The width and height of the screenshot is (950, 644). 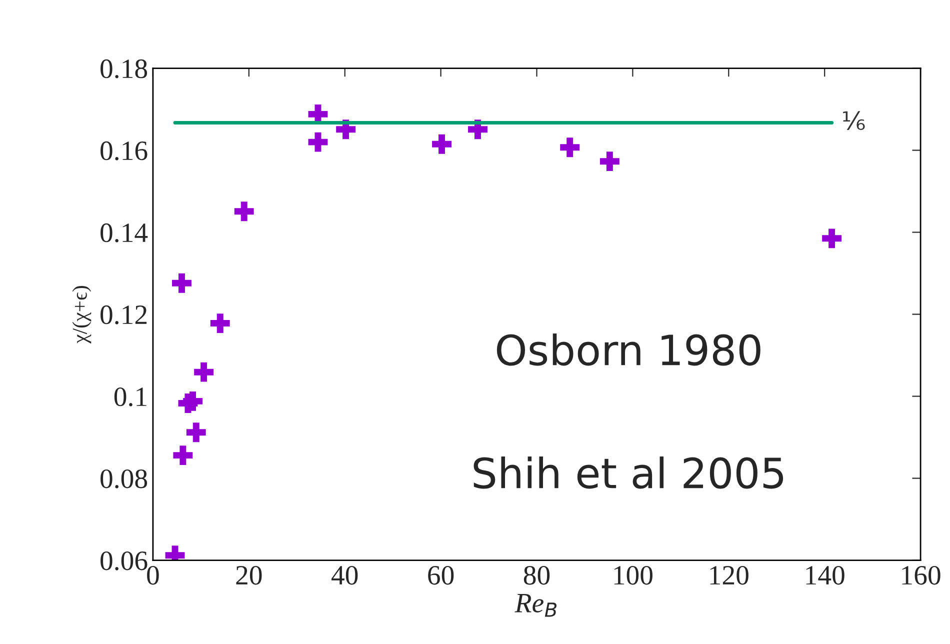 What do you see at coordinates (124, 232) in the screenshot?
I see `y-tick-label: 0.14` at bounding box center [124, 232].